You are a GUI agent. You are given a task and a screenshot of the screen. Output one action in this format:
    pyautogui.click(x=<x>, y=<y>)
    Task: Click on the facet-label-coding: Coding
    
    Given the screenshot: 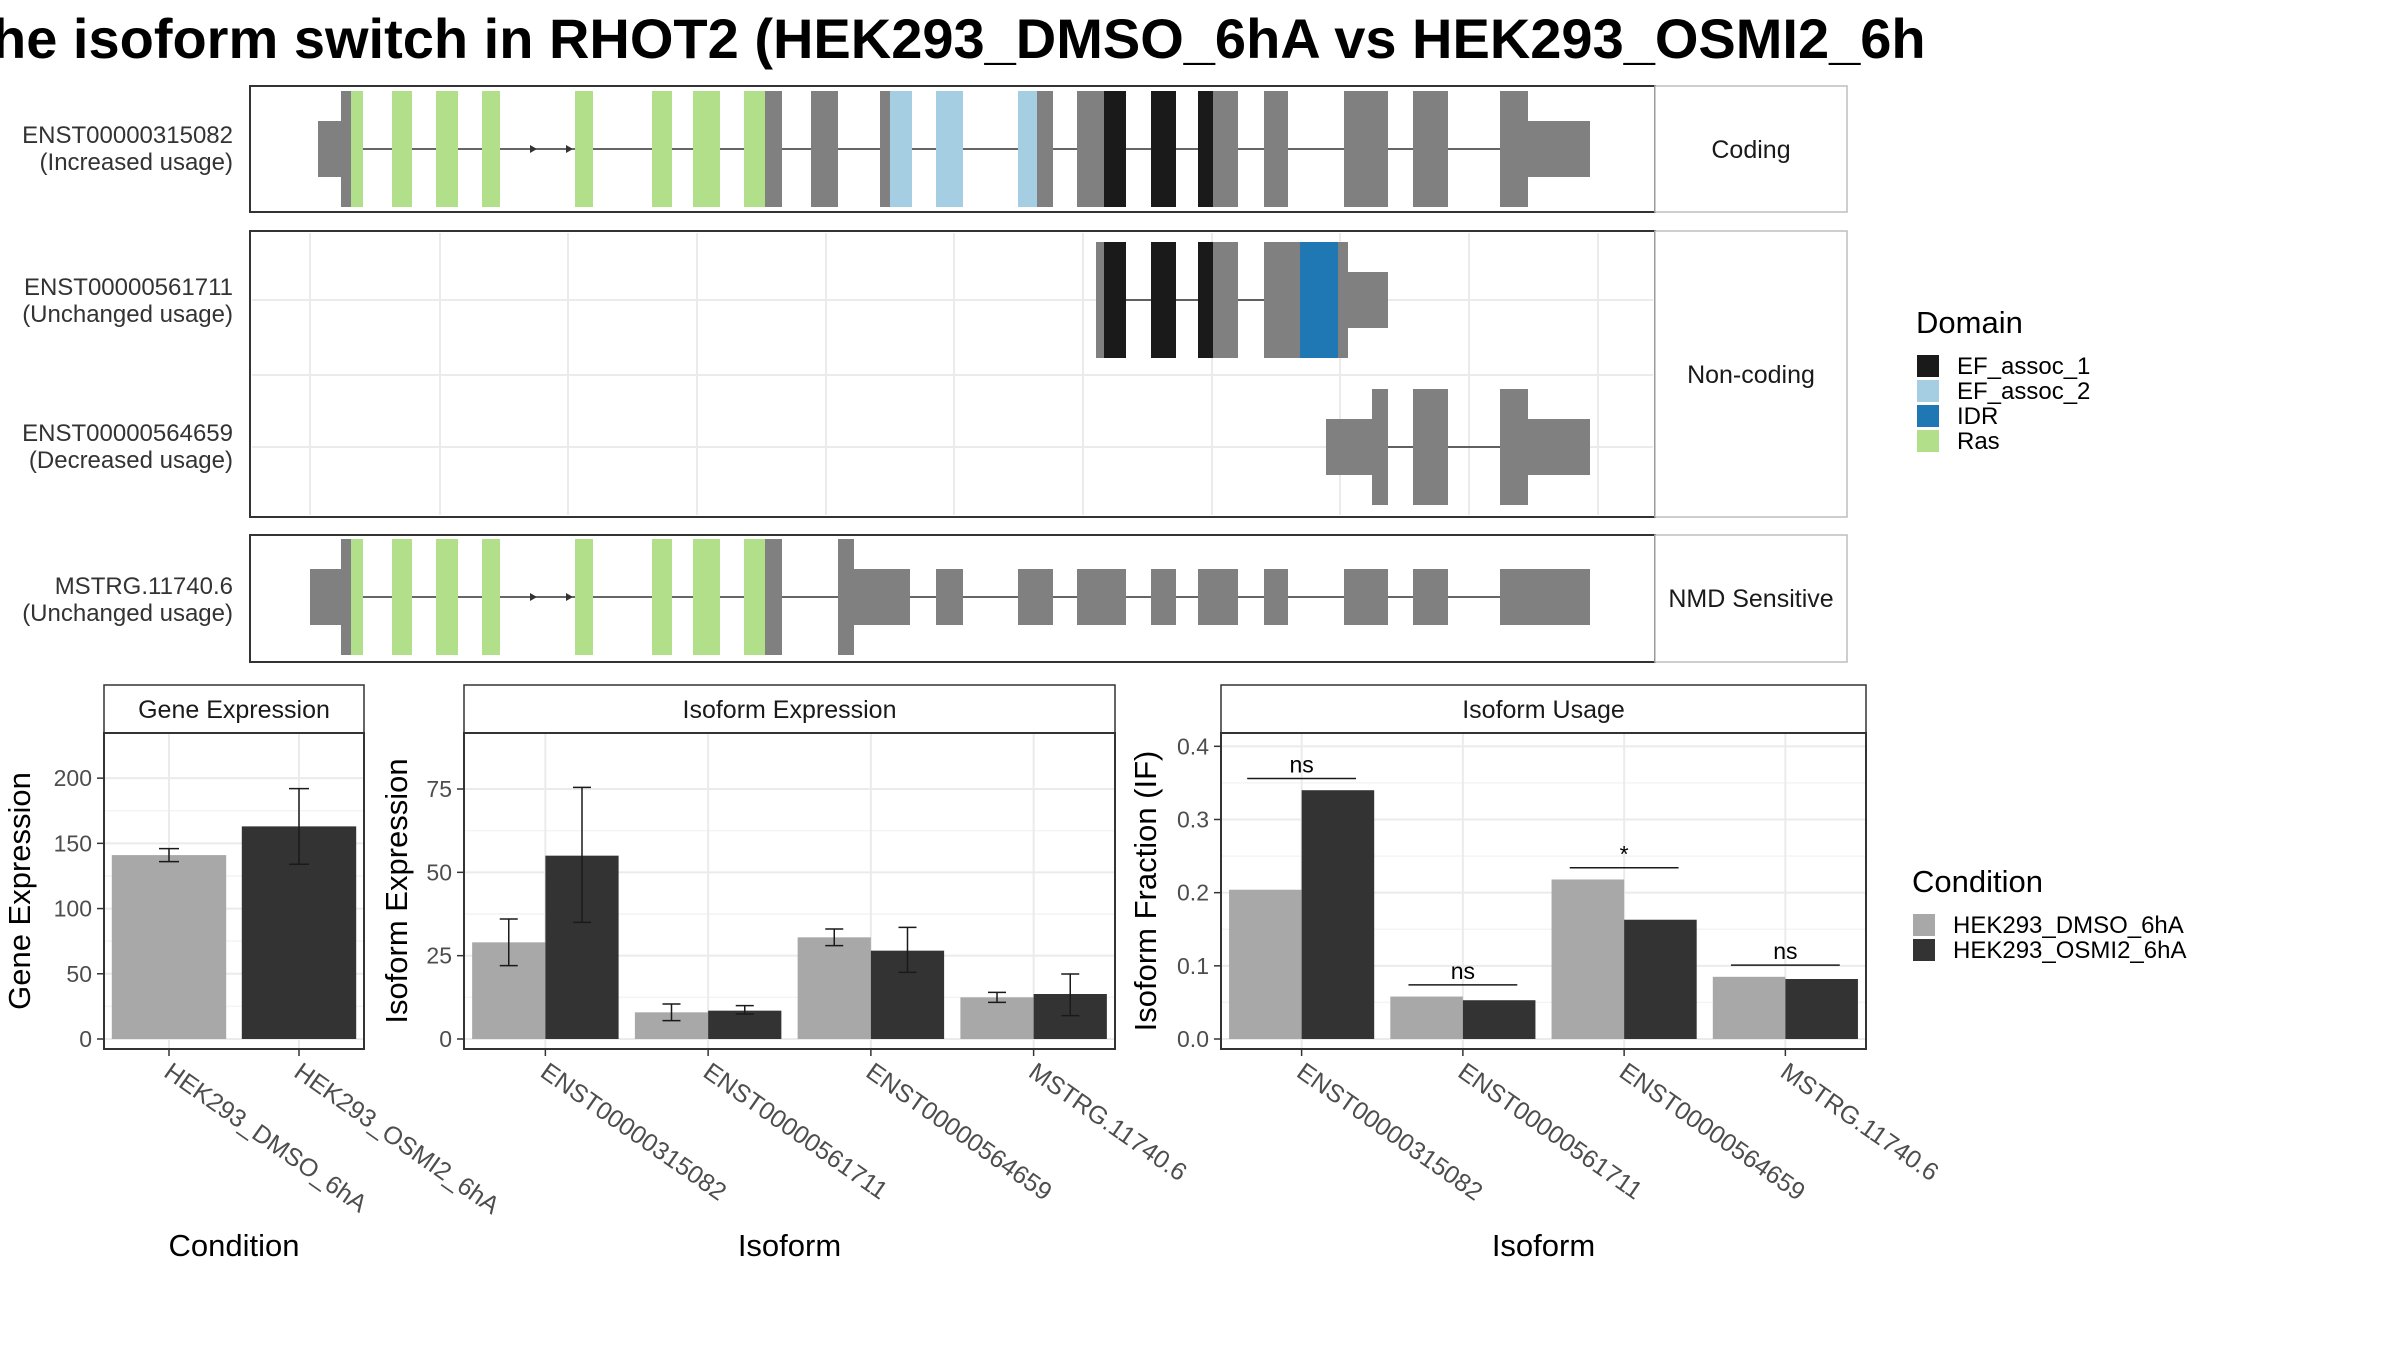 What is the action you would take?
    pyautogui.click(x=1750, y=150)
    